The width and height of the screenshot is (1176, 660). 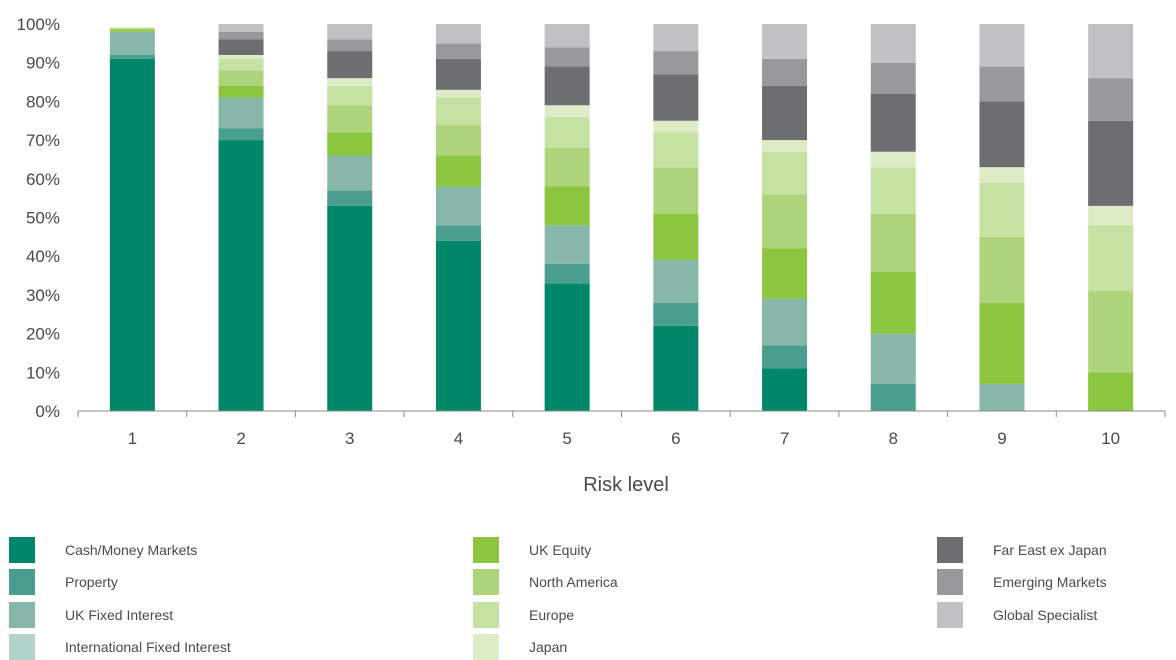 I want to click on legend-label: UK Fixed Interest, so click(x=119, y=615).